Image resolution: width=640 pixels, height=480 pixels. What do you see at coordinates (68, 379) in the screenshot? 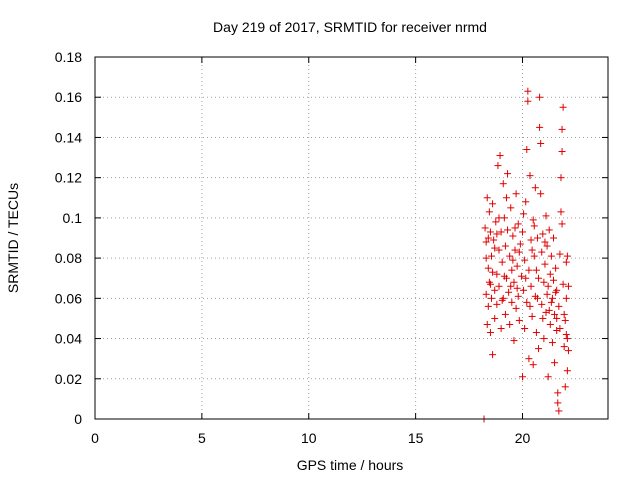
I see `y-tick-label: 0.02` at bounding box center [68, 379].